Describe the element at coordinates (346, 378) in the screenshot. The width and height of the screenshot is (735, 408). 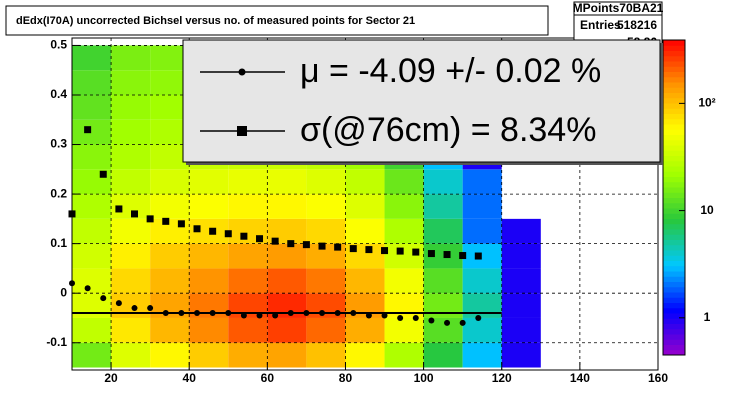
I see `x-tick-label: 80` at that location.